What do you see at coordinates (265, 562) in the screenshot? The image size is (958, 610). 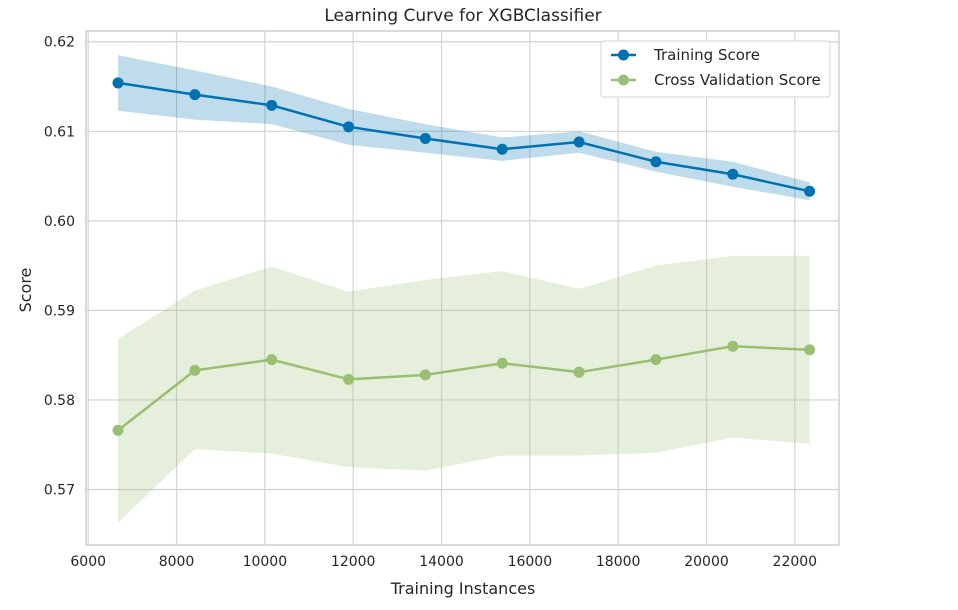 I see `x-tick-label: 10000` at bounding box center [265, 562].